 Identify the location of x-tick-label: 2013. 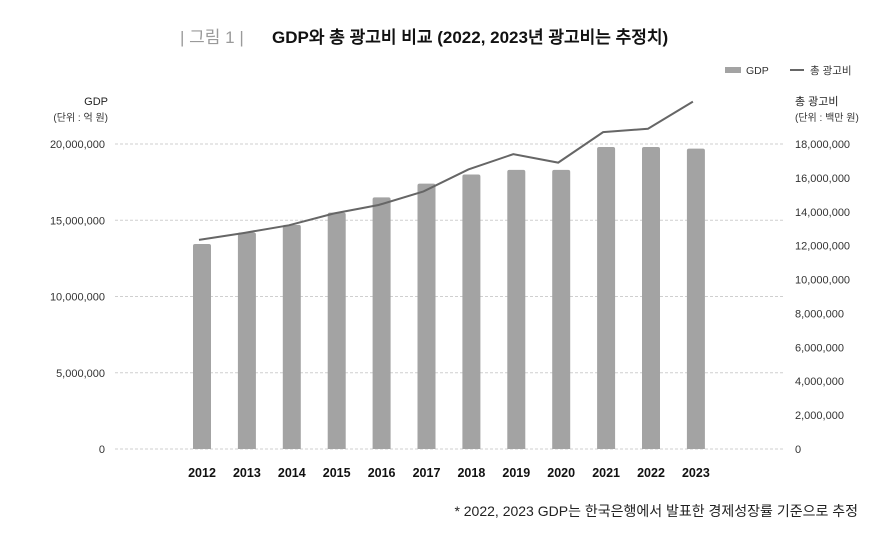
(247, 473).